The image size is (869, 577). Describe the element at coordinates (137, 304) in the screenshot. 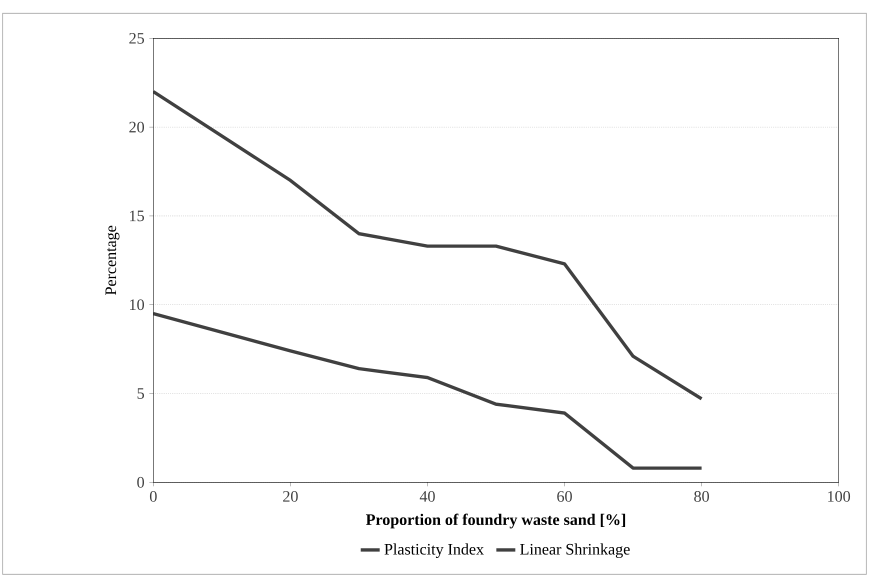

I see `y-tick-label: 10` at that location.